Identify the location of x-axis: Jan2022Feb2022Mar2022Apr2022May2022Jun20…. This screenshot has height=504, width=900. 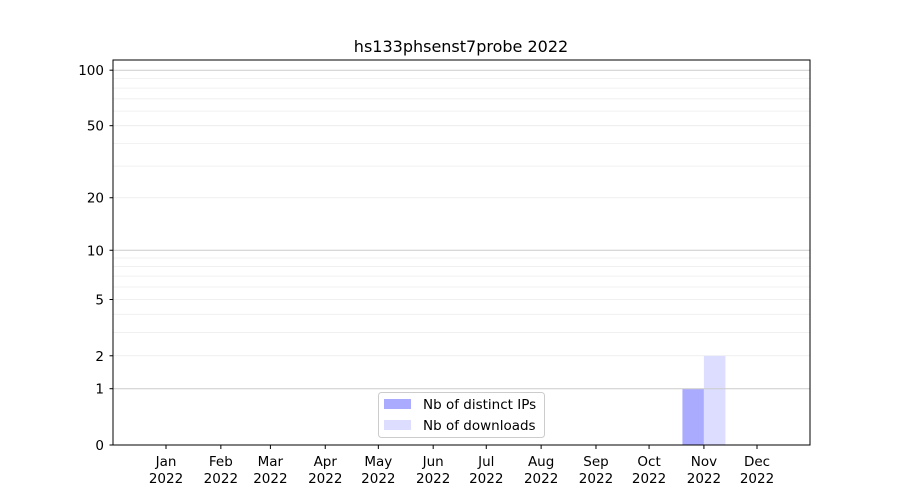
(461, 466).